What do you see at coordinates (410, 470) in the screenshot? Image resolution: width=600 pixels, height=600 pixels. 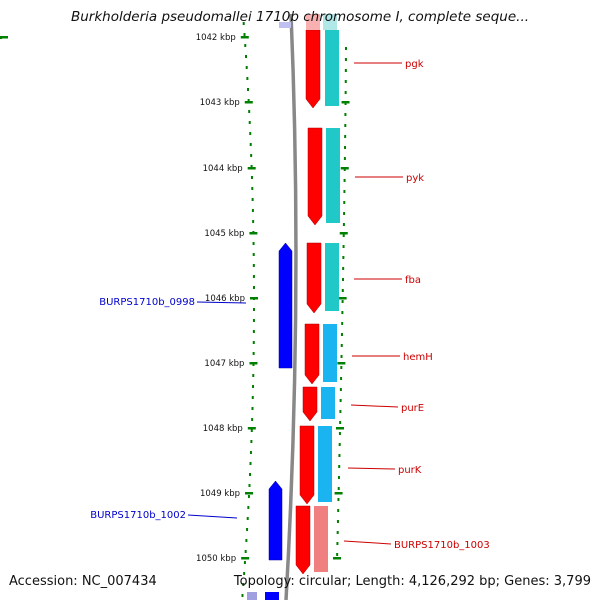 I see `gene-label-purk: purK` at bounding box center [410, 470].